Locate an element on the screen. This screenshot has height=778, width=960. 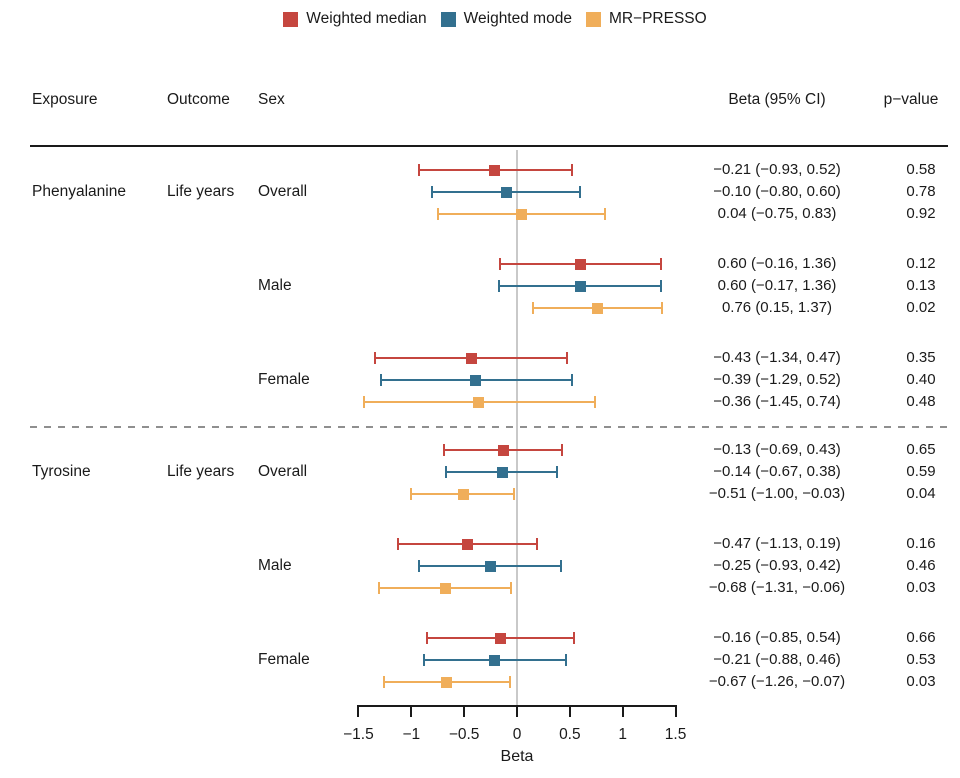
beta-ci-value: −0.43 (−1.34, 0.47) is located at coordinates (777, 357).